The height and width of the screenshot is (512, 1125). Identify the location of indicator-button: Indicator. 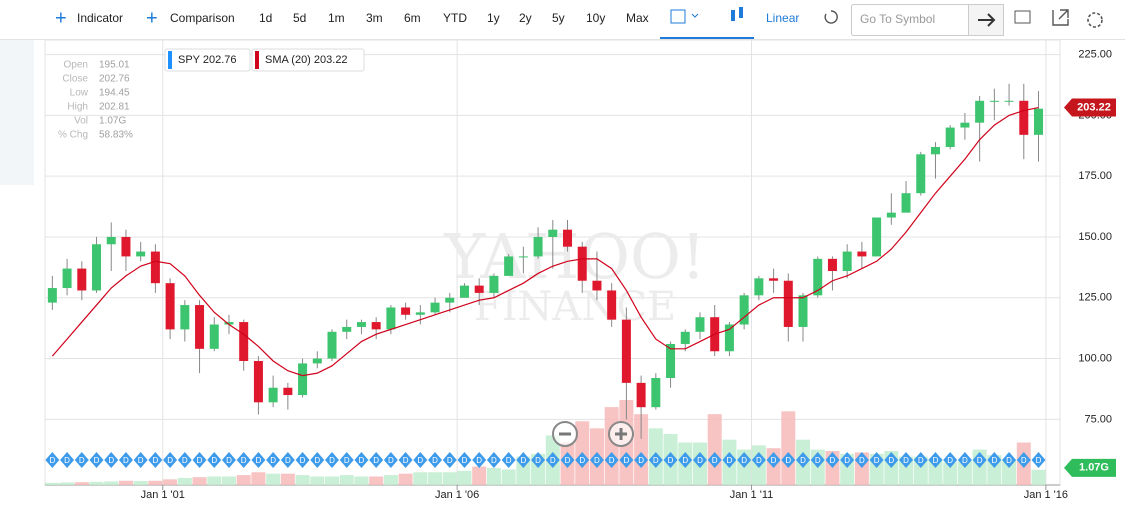
(100, 18).